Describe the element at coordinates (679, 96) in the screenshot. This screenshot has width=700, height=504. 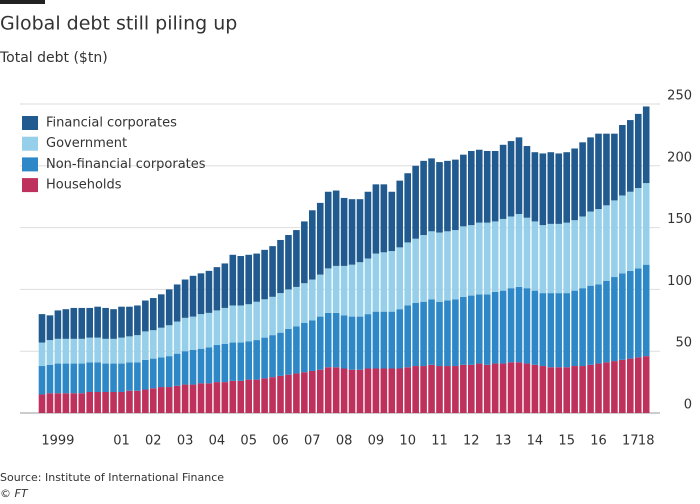
I see `y-tick-label: 250` at that location.